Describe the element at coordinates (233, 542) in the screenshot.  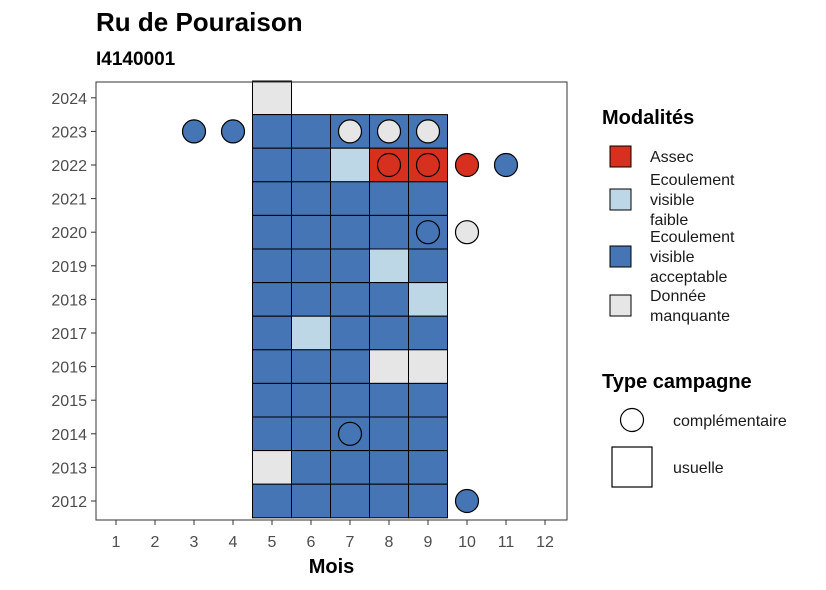
I see `x-tick-label-4: 4` at that location.